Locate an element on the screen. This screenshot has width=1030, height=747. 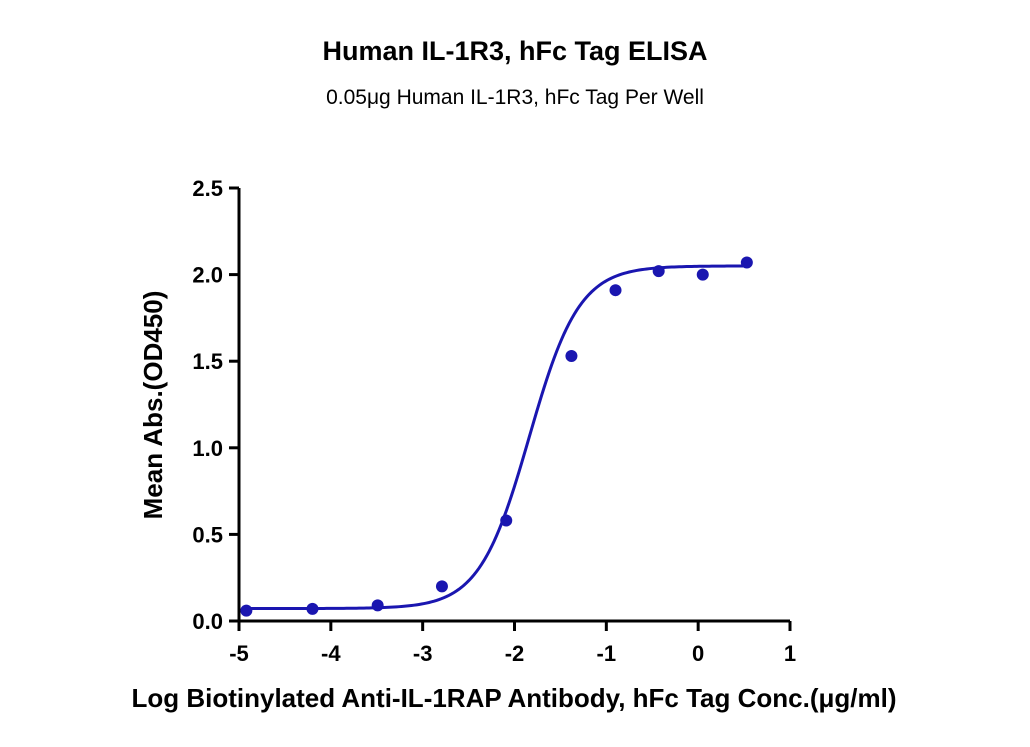
y-axis-title: Mean Abs.(OD450) is located at coordinates (153, 405).